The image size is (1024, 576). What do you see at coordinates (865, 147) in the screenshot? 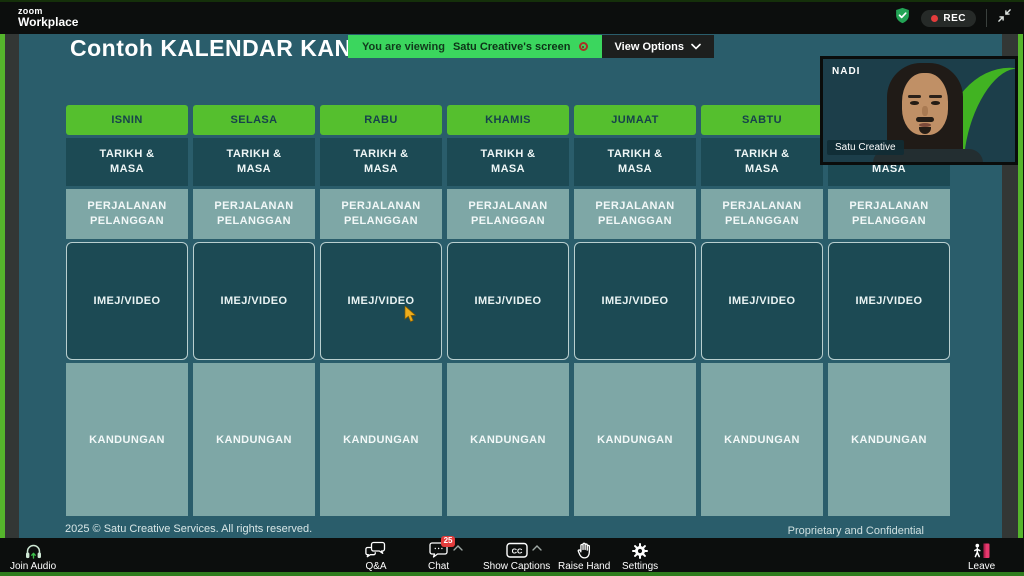
I see `participant-name-tag: Satu Creative` at bounding box center [865, 147].